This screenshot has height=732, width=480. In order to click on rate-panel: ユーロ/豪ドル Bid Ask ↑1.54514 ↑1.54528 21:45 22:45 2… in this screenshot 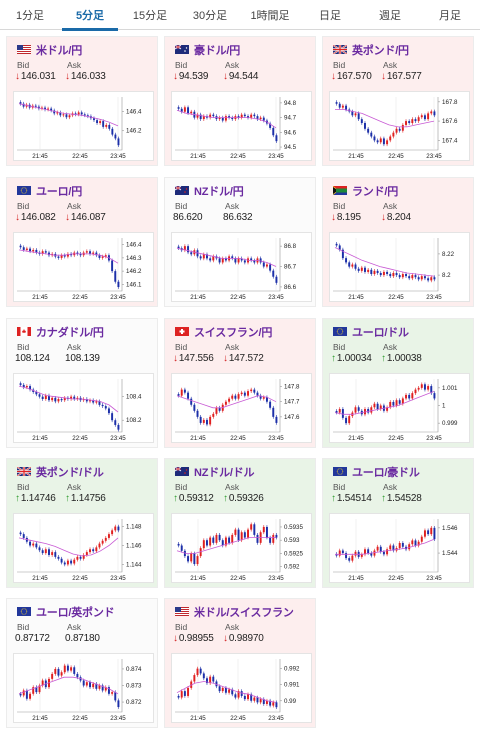, I will do `click(398, 523)`.